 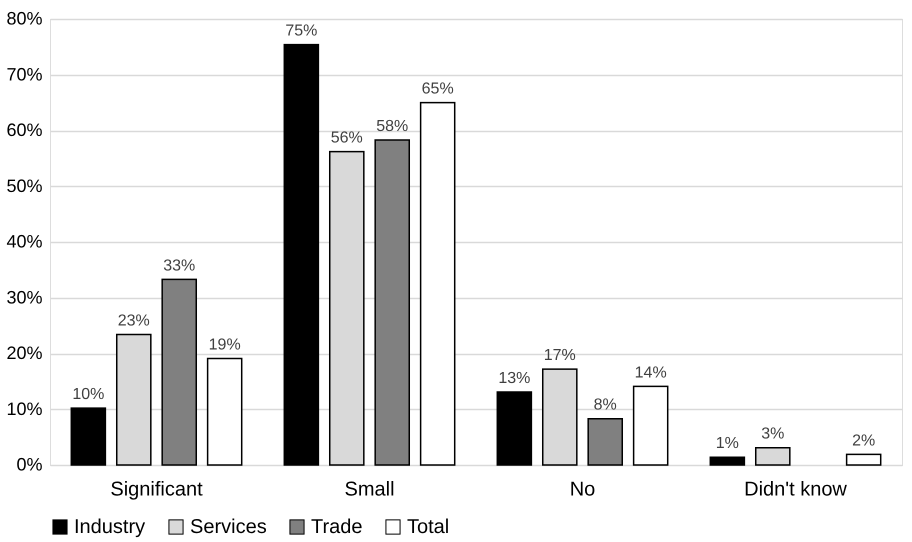 I want to click on y-tick-label: 70%, so click(x=24, y=74).